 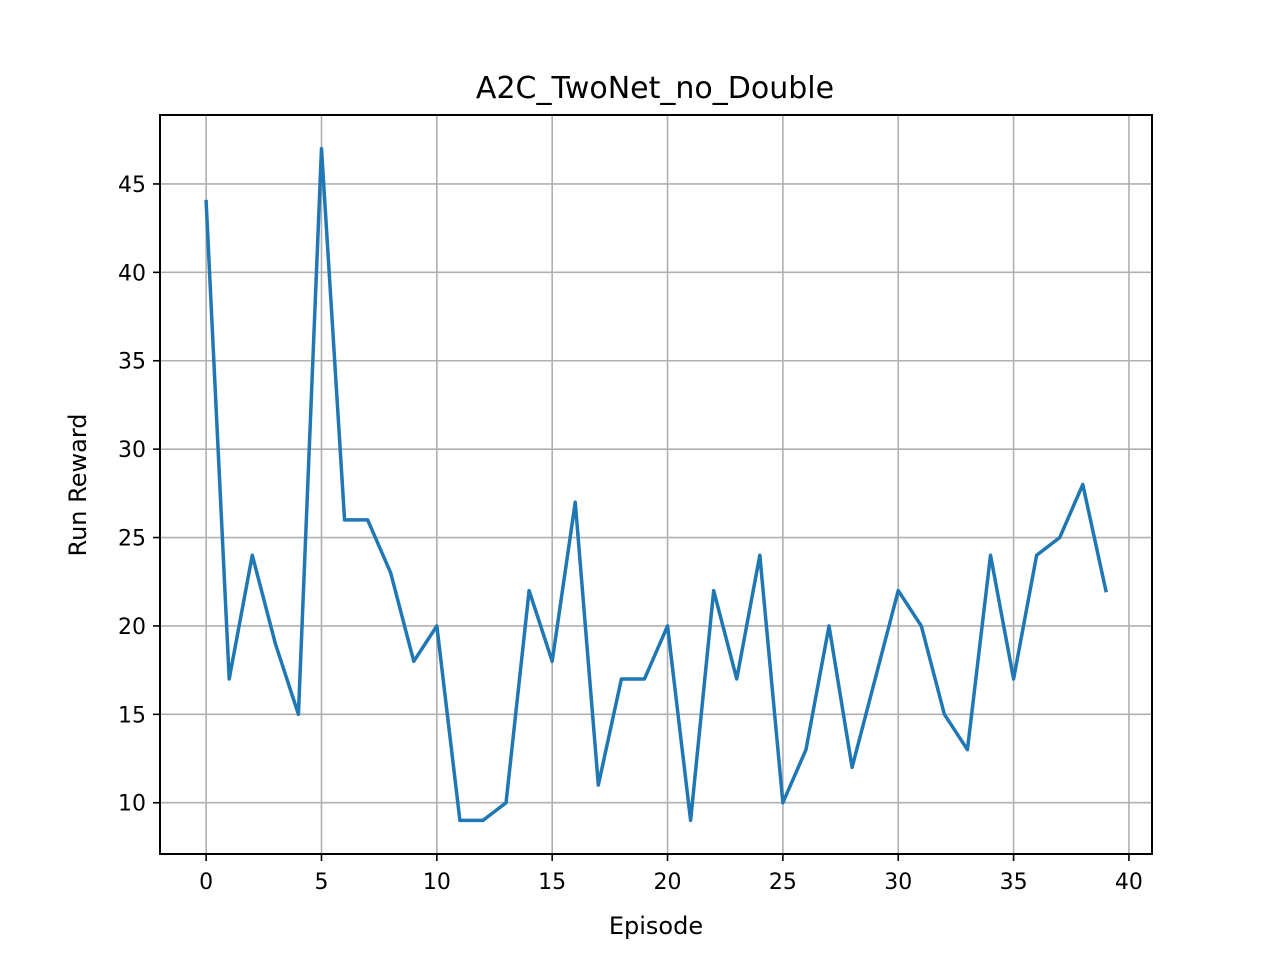 I want to click on x-tick-label: 40, so click(x=1129, y=882).